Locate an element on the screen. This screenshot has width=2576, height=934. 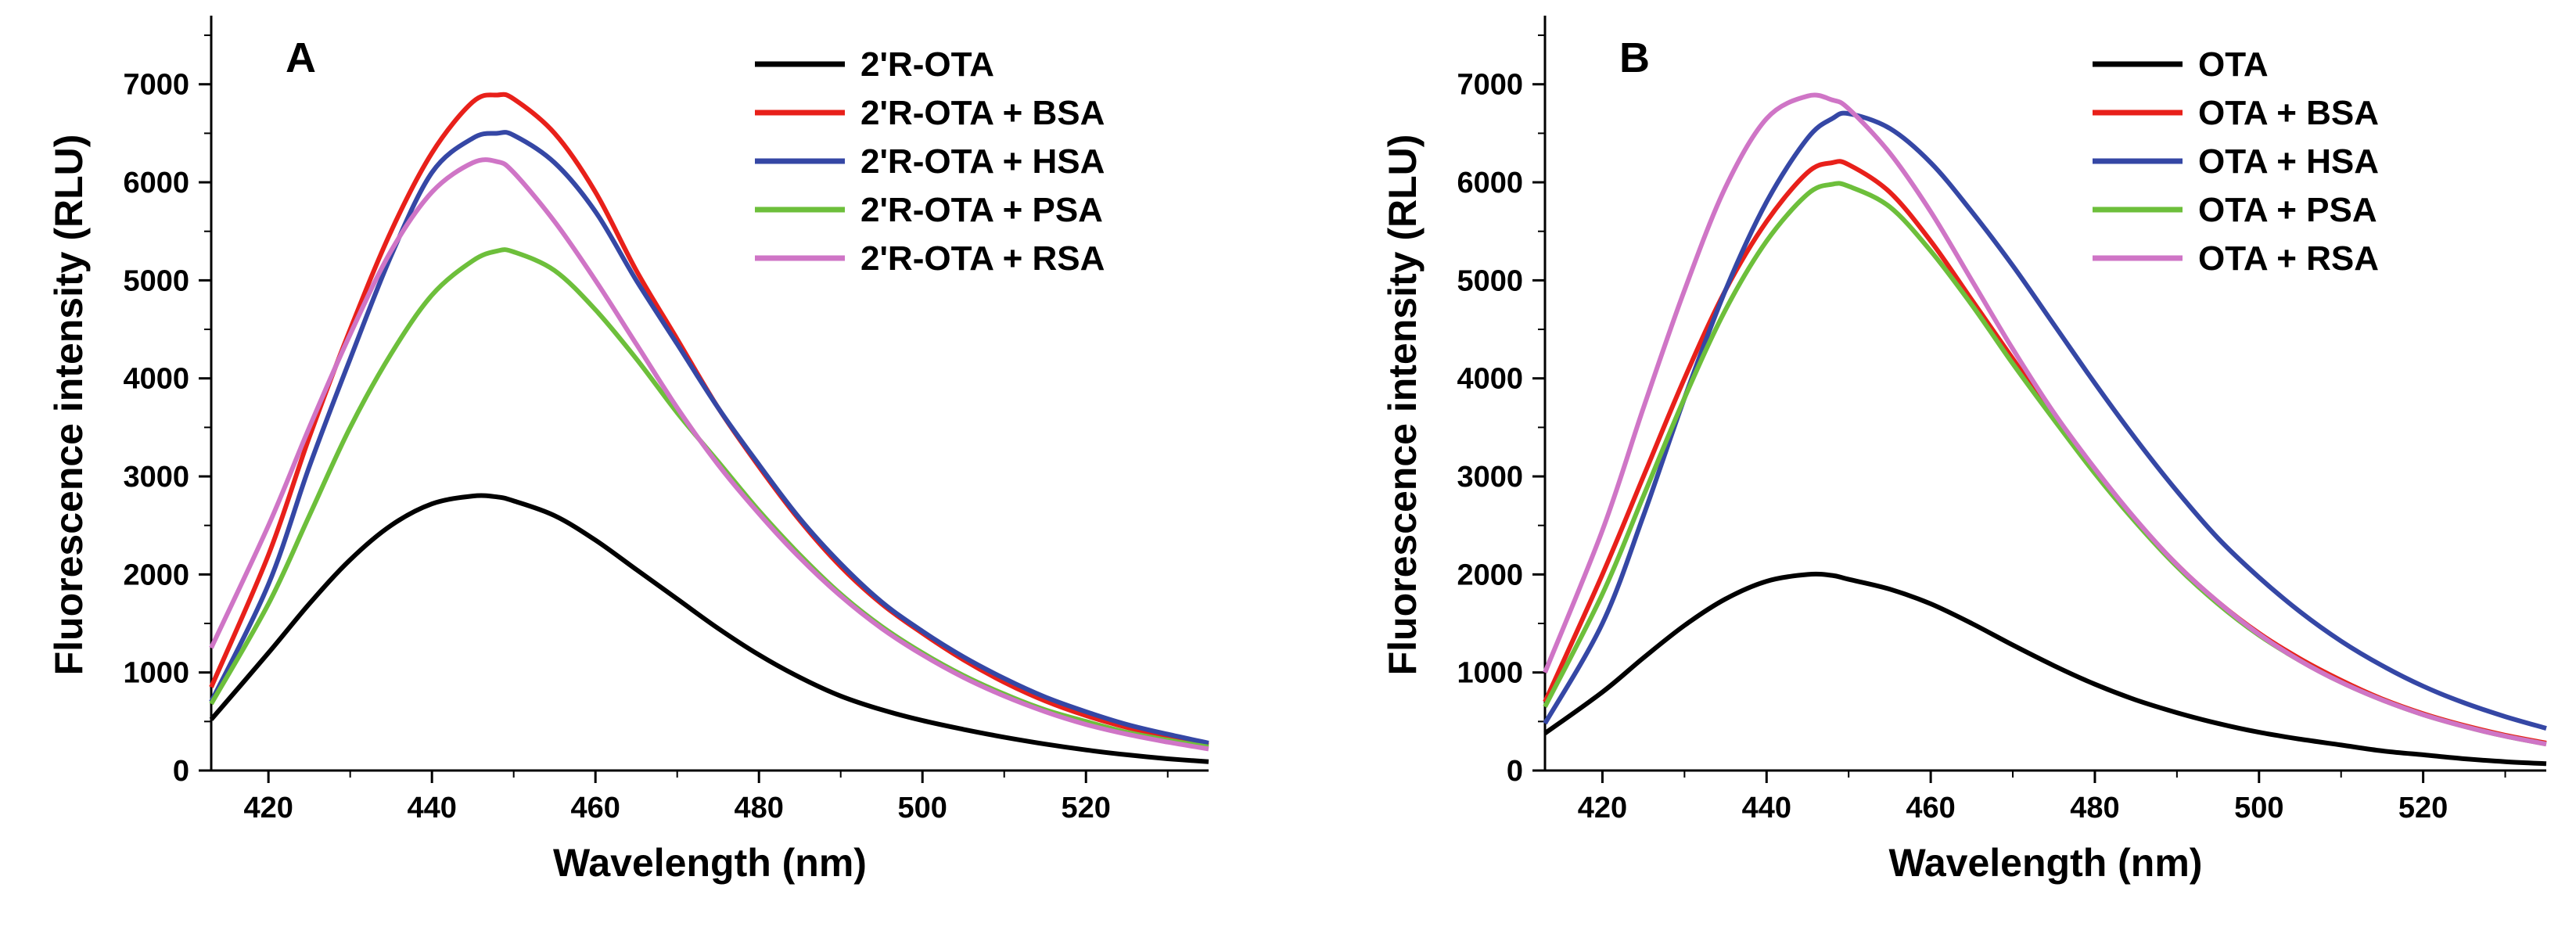
panel-a-x-tick-label: 480 is located at coordinates (759, 808).